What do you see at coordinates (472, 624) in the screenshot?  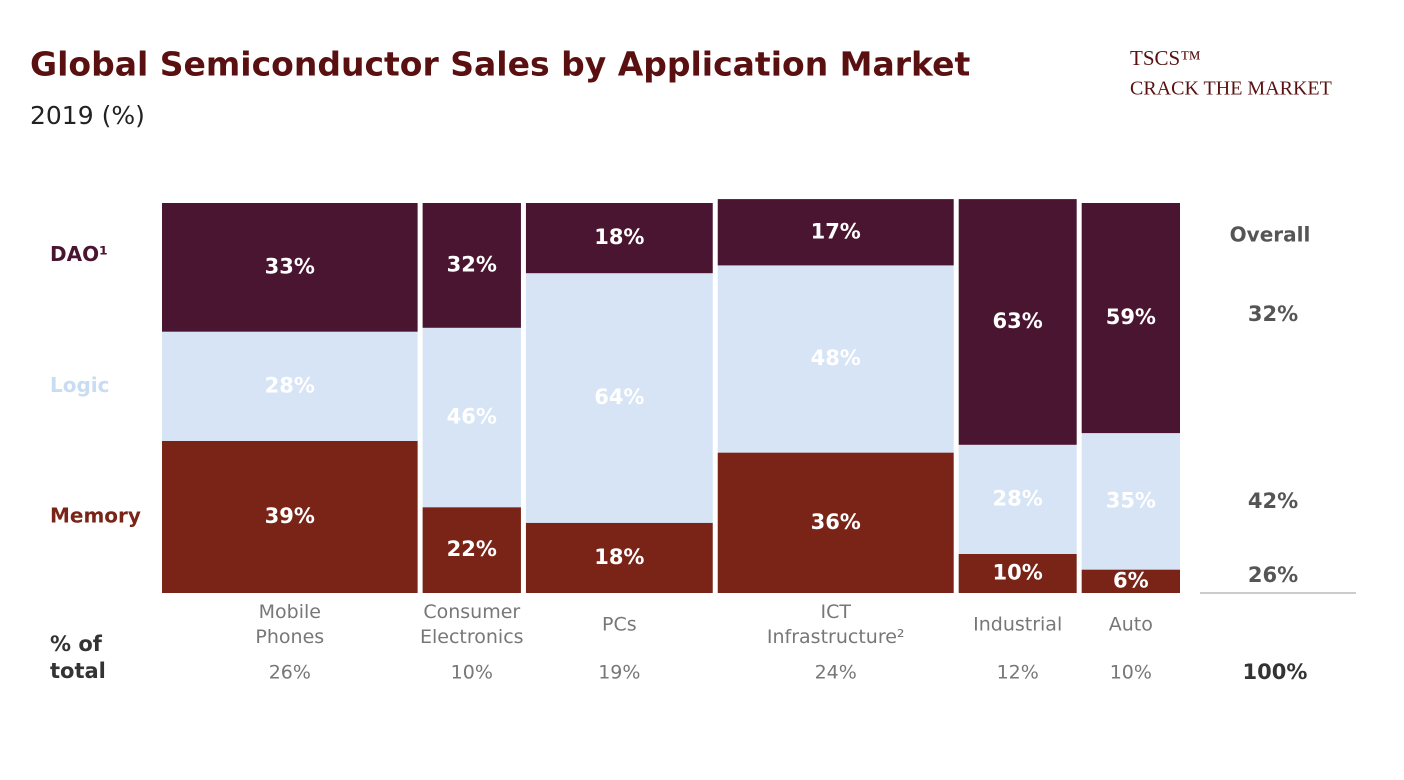 I see `category-label: Consumer Electronics` at bounding box center [472, 624].